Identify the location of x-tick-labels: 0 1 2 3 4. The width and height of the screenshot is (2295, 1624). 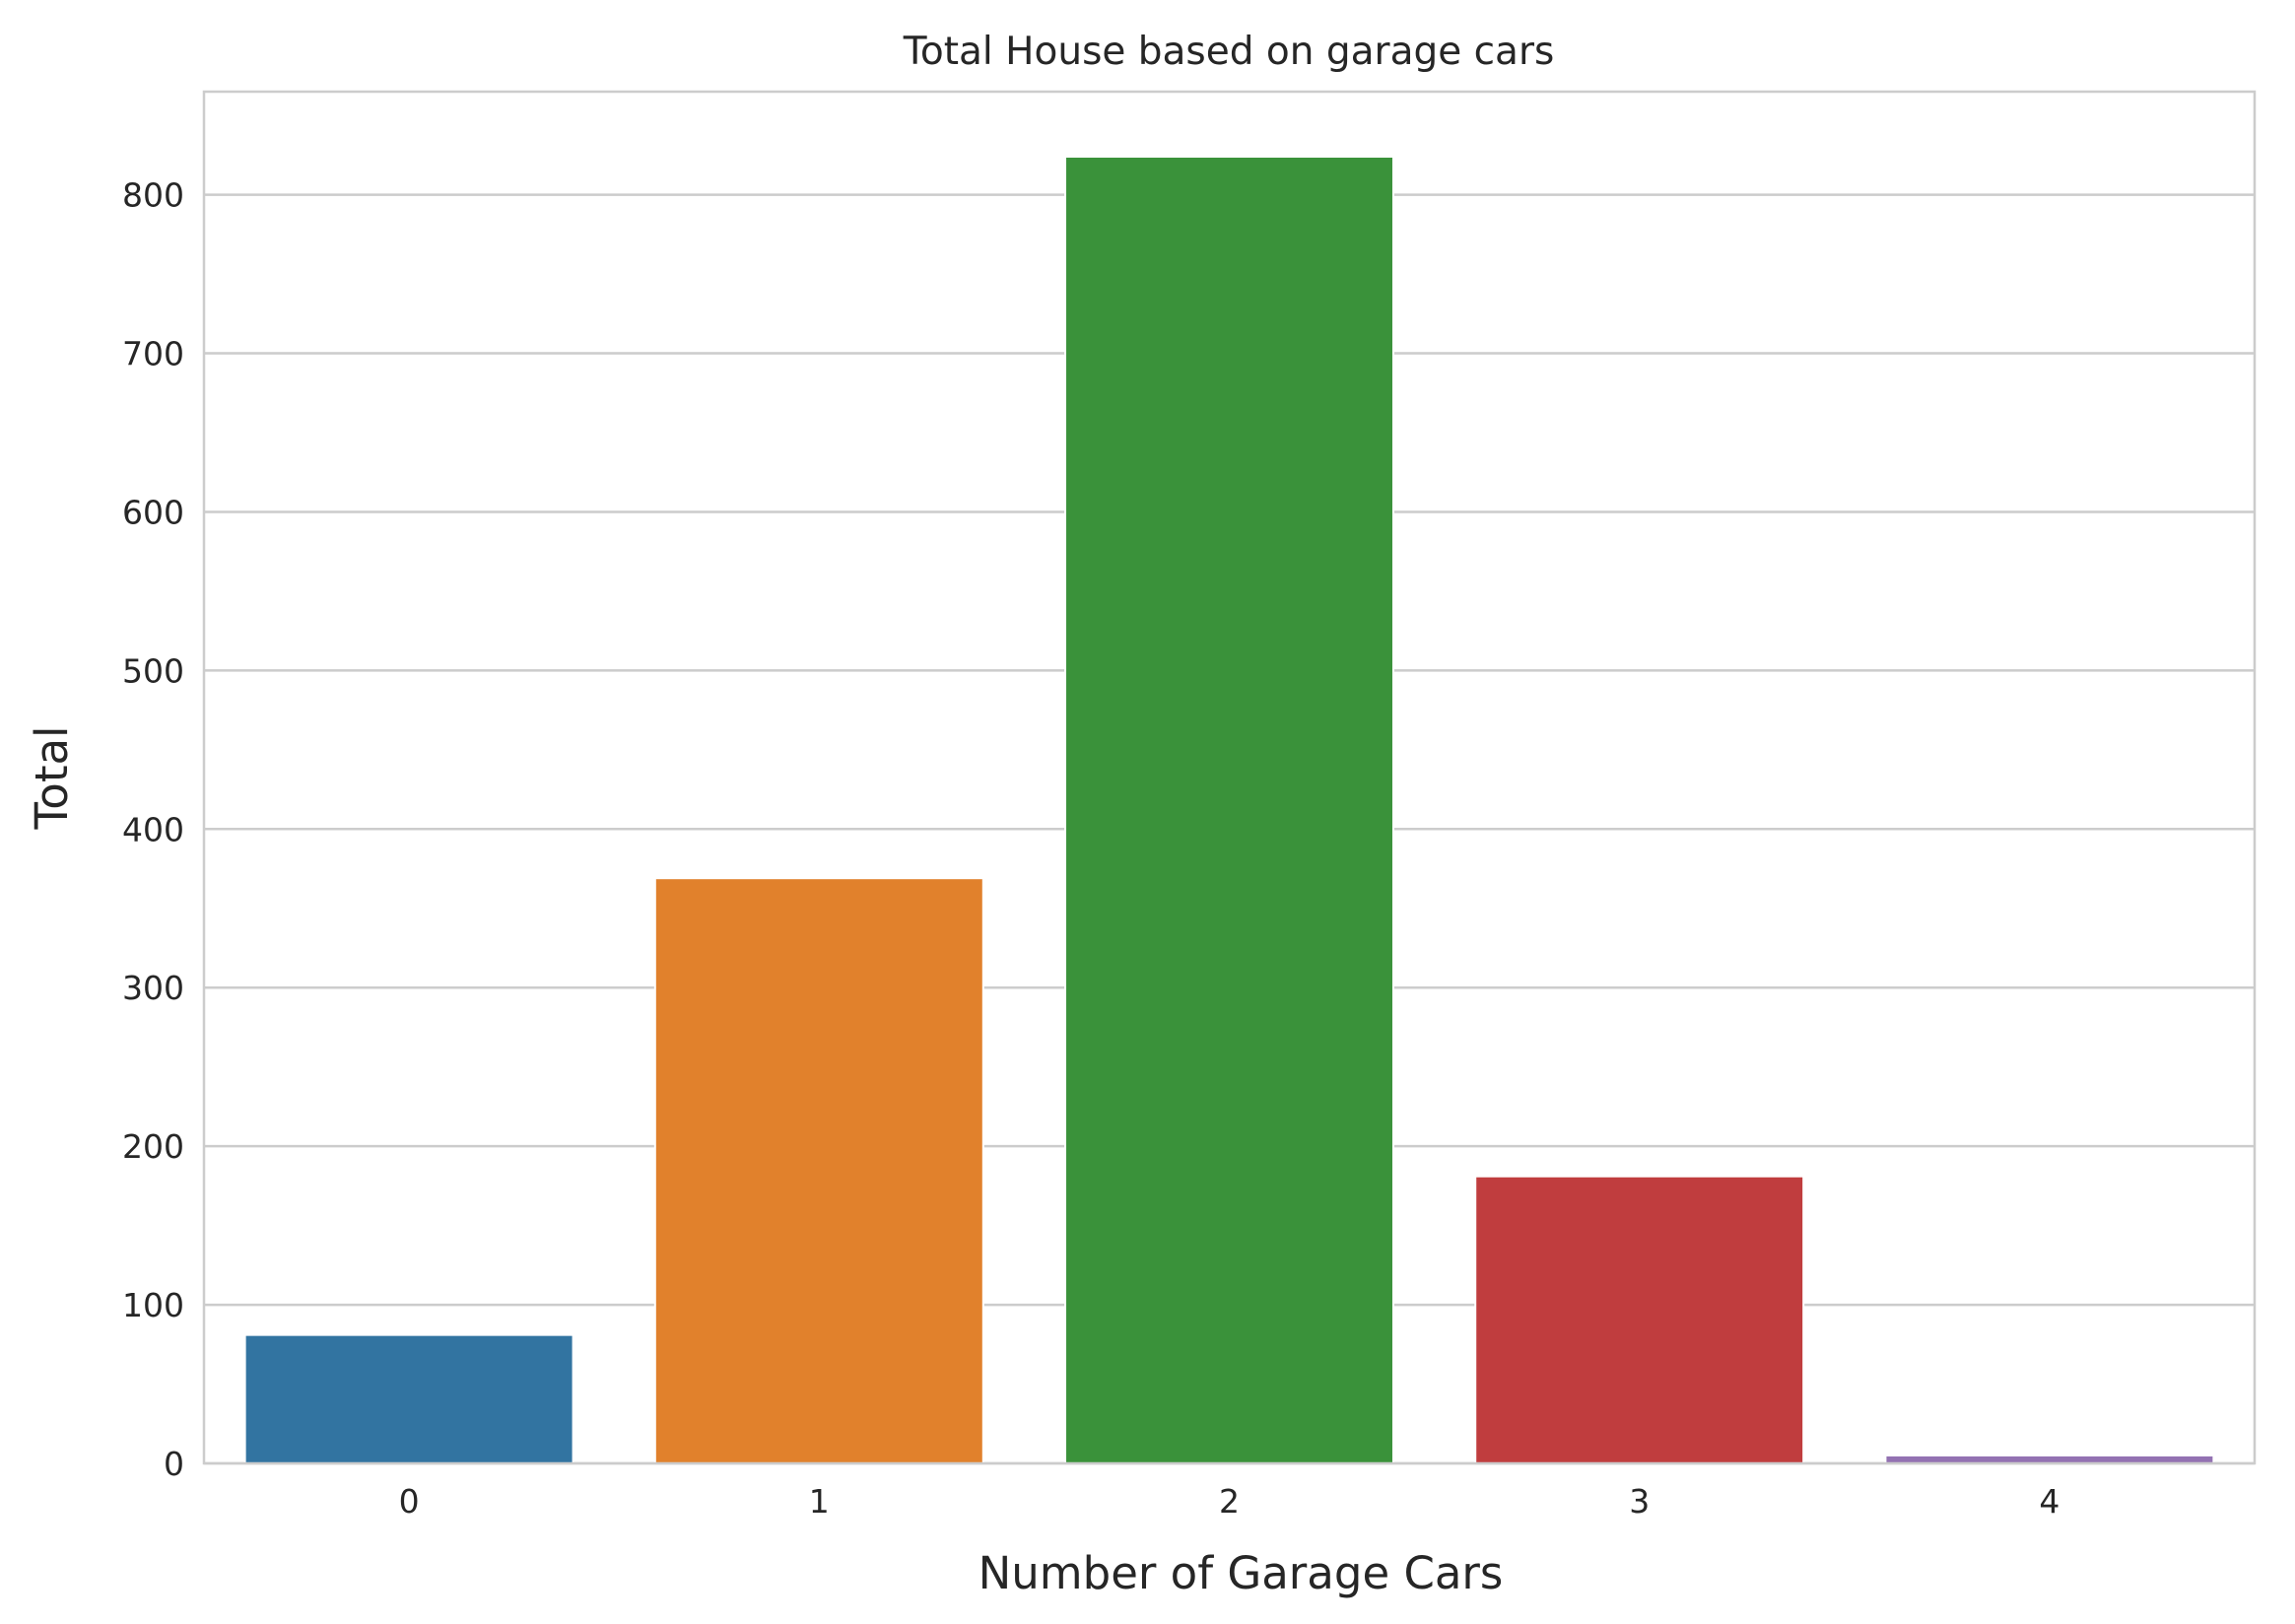
(1229, 1502).